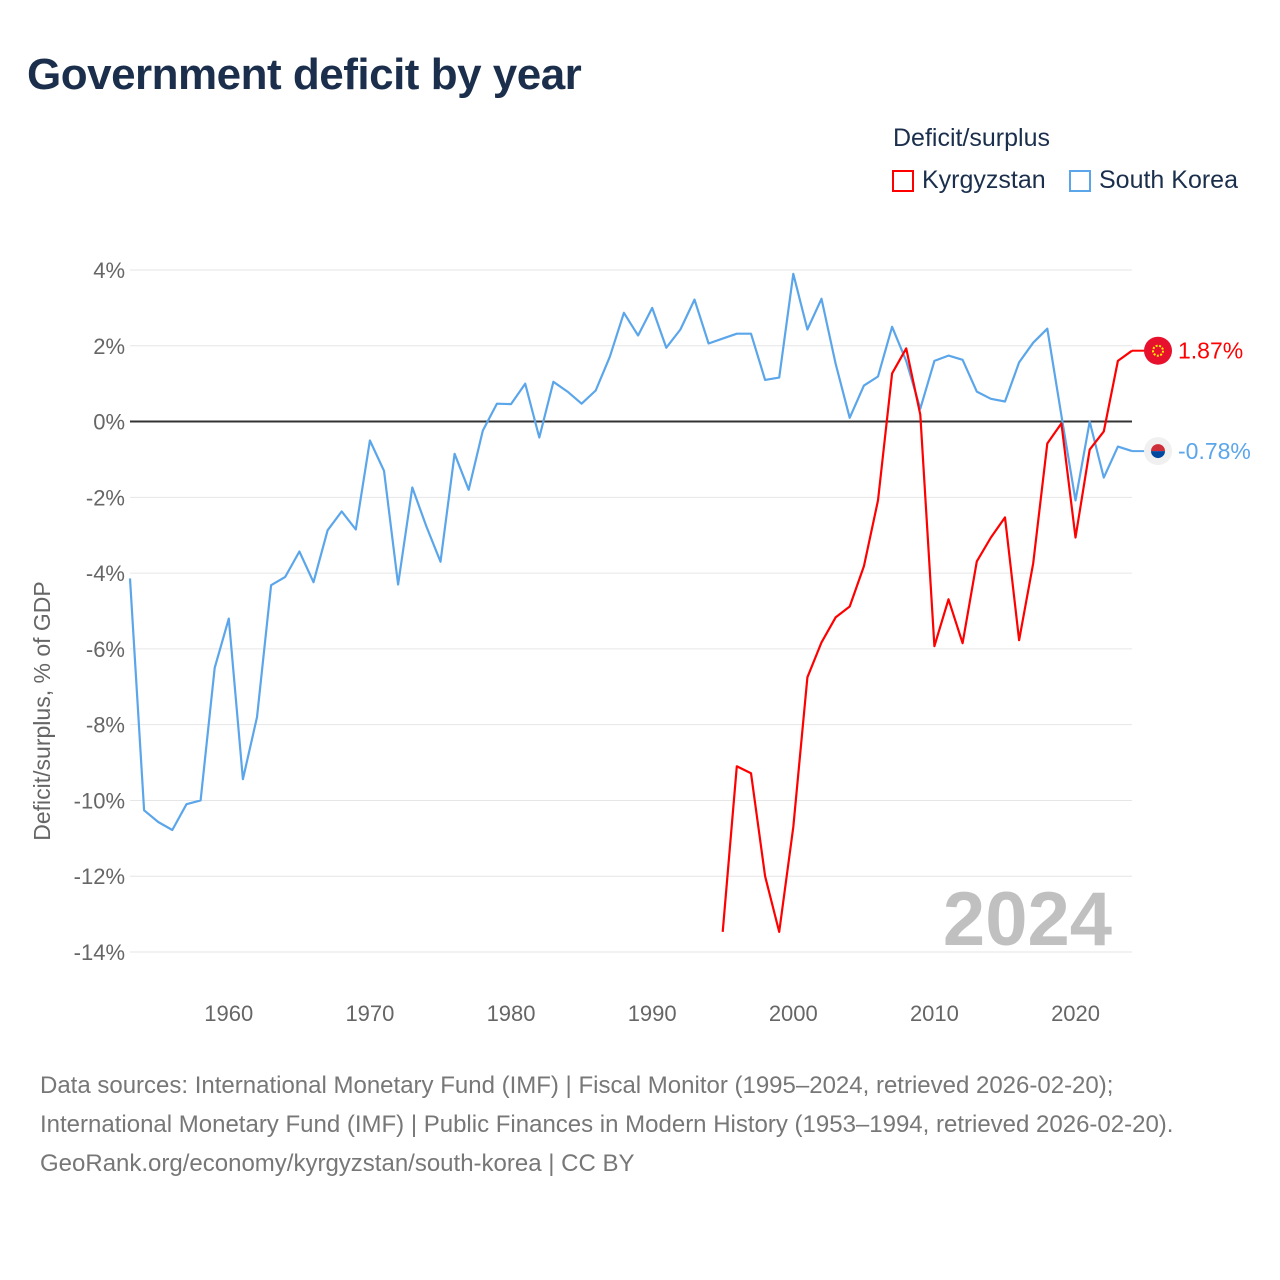 The height and width of the screenshot is (1280, 1280). What do you see at coordinates (99, 876) in the screenshot?
I see `y-tick-label: -12%` at bounding box center [99, 876].